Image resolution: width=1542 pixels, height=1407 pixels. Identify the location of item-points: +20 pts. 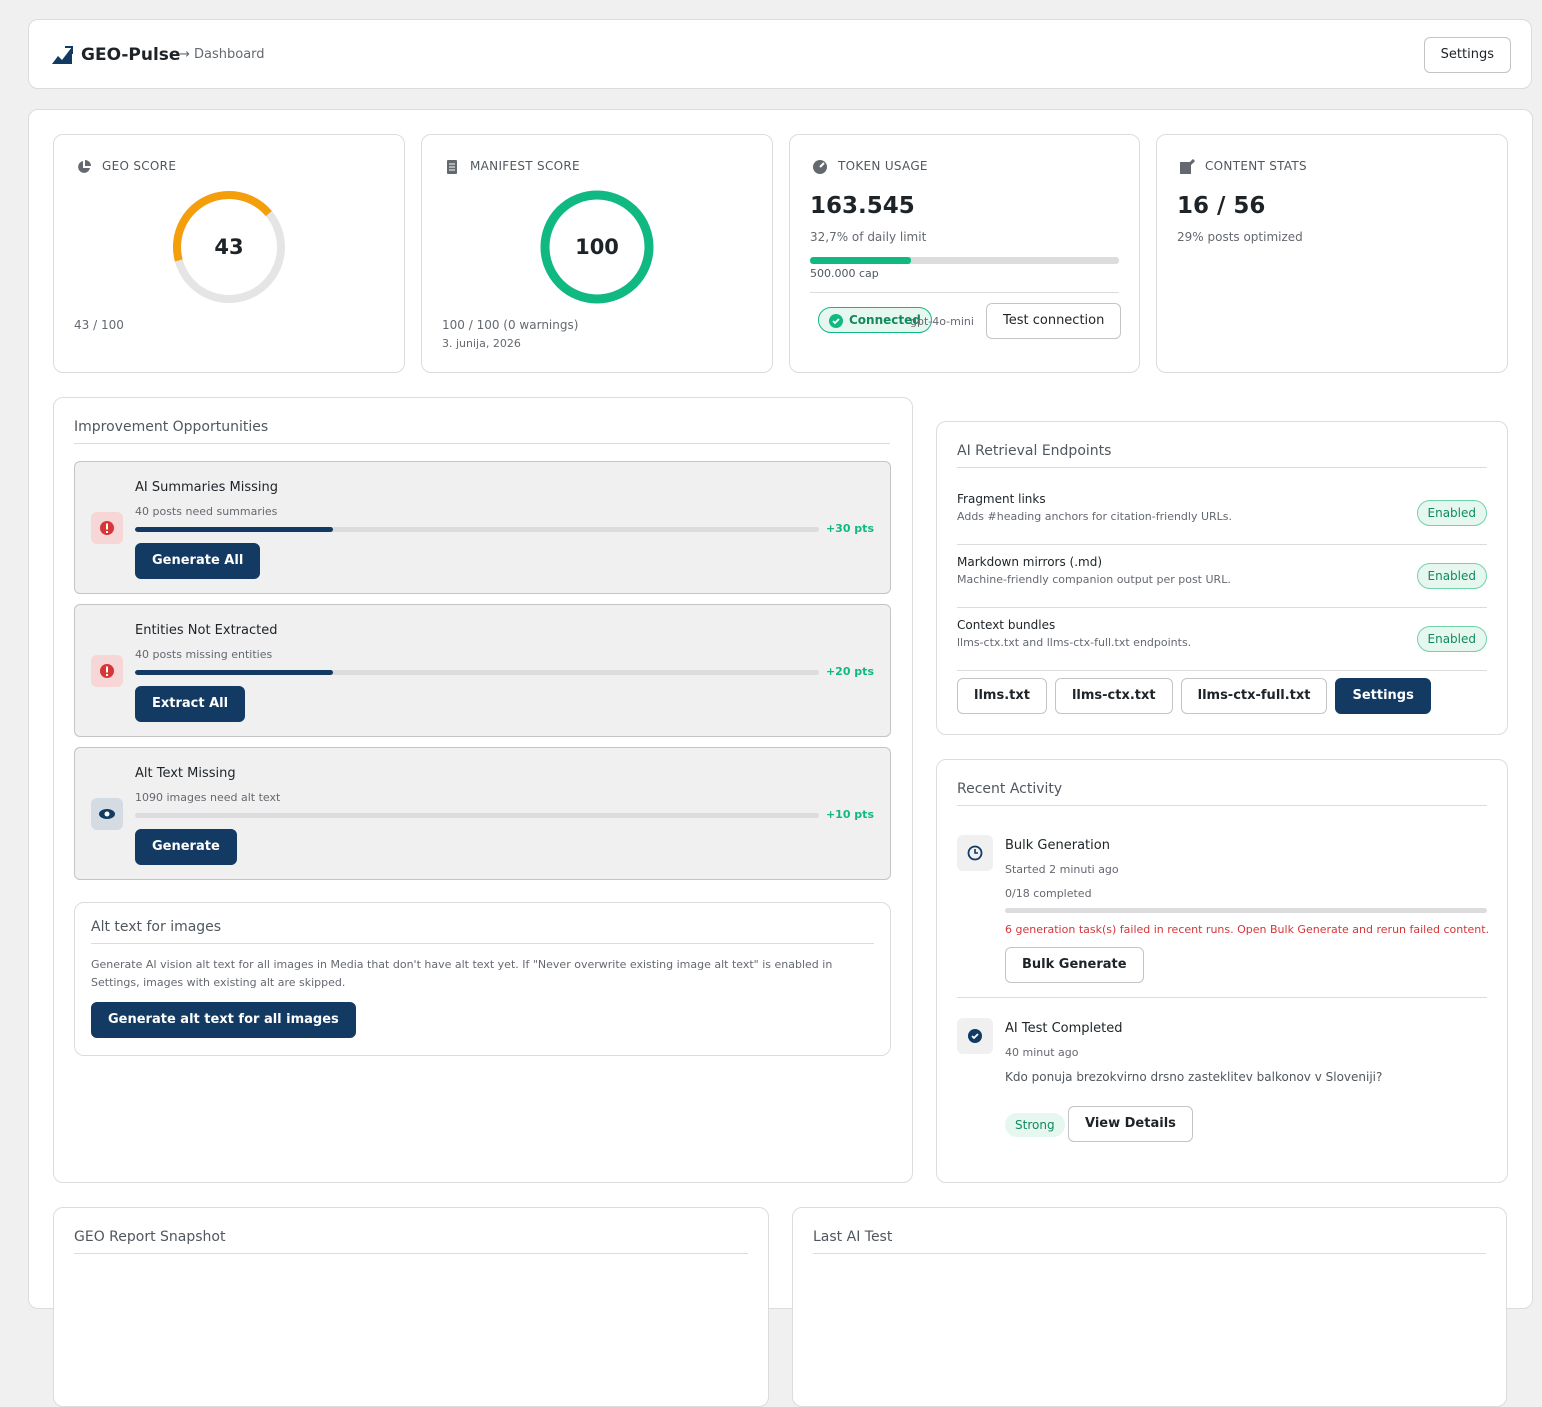
(849, 671).